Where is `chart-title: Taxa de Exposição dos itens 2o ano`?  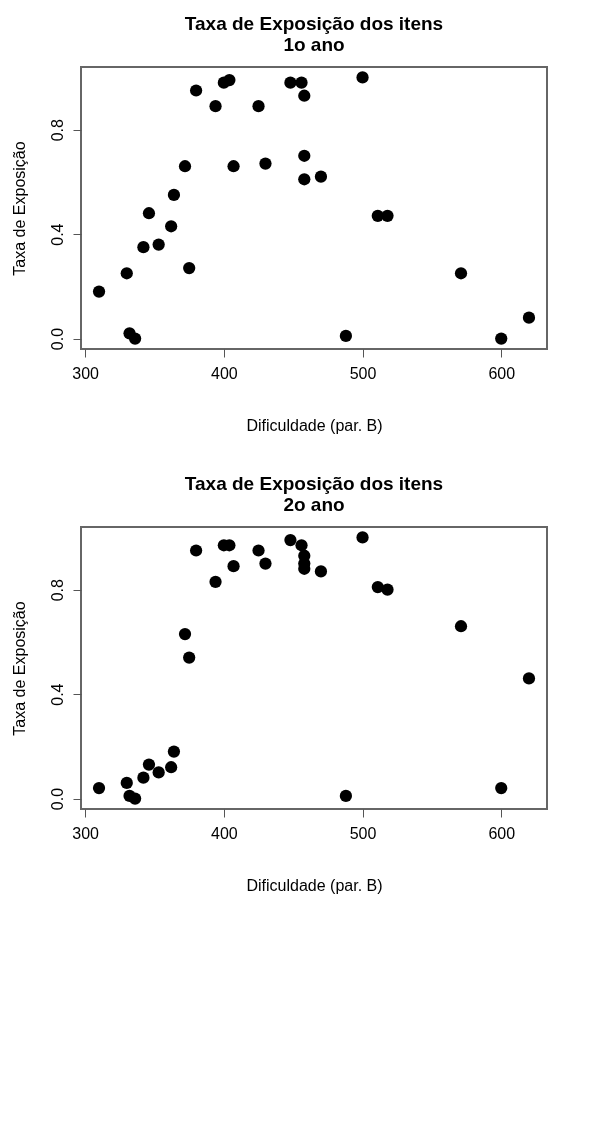 chart-title: Taxa de Exposição dos itens 2o ano is located at coordinates (314, 494).